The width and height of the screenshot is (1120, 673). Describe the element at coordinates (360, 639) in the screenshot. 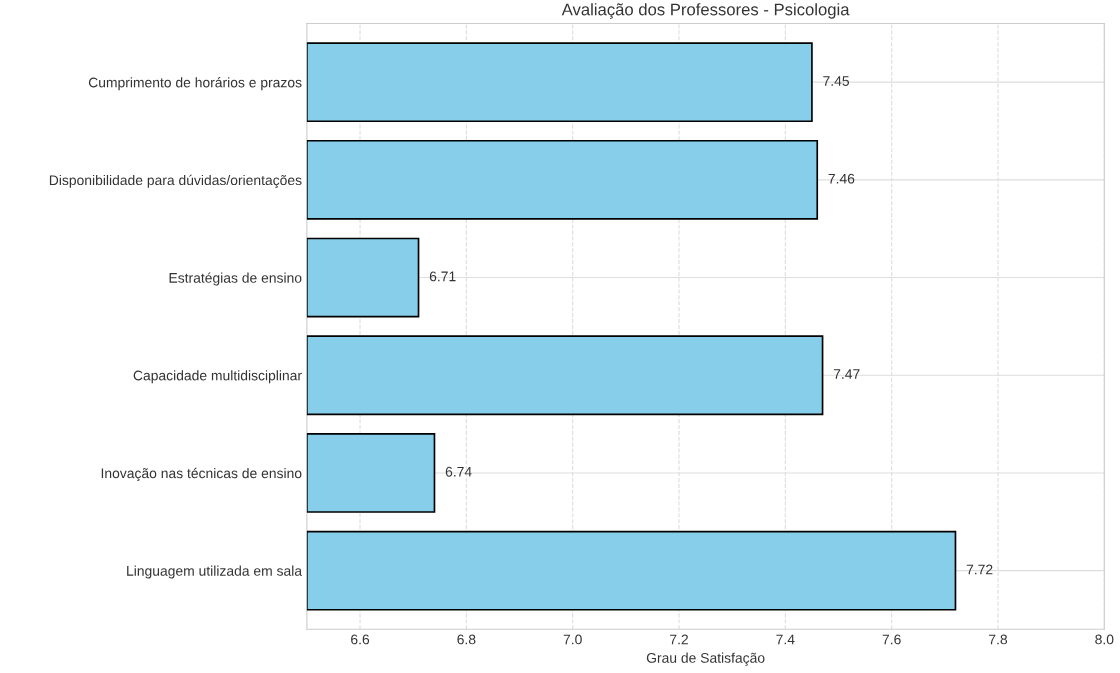

I see `x-tick-label: 6.6` at that location.